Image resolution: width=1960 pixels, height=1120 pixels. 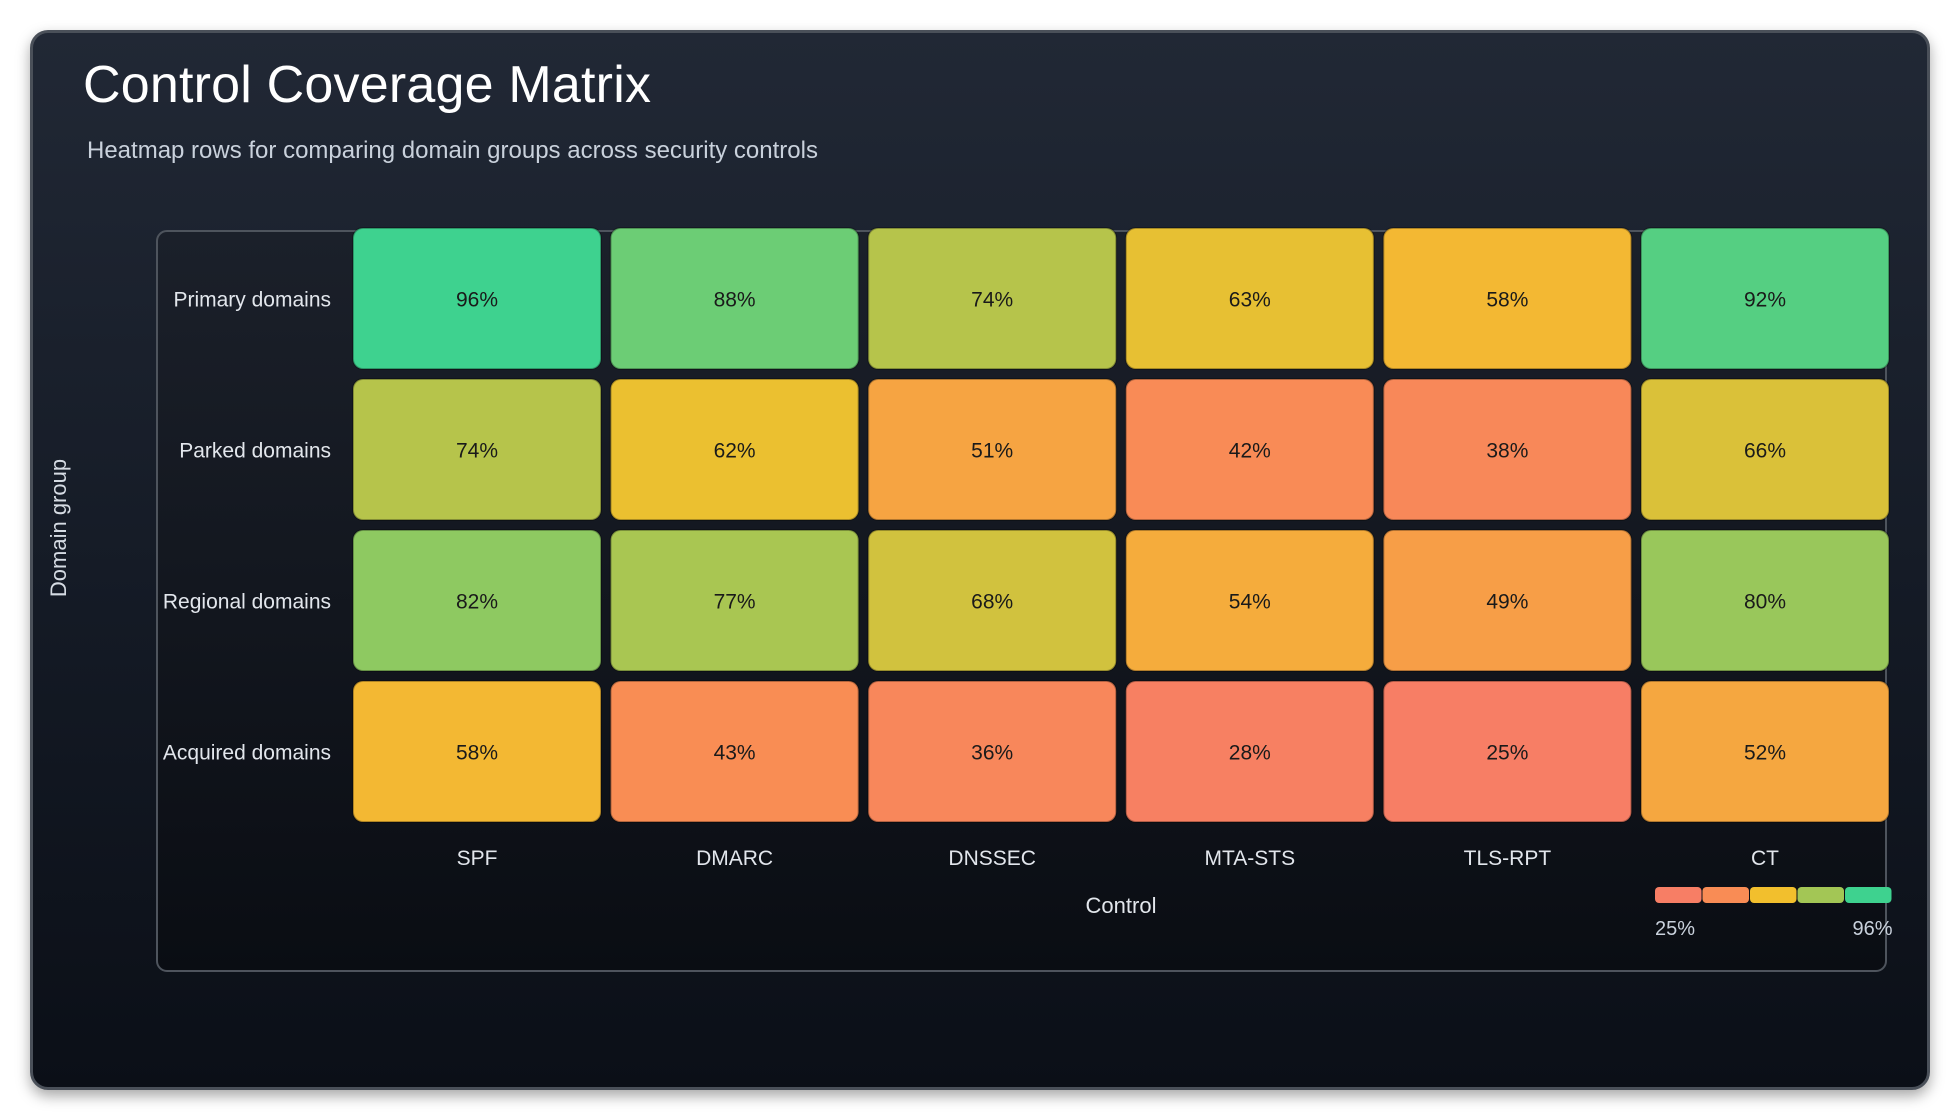 What do you see at coordinates (1765, 858) in the screenshot?
I see `column-label: CT` at bounding box center [1765, 858].